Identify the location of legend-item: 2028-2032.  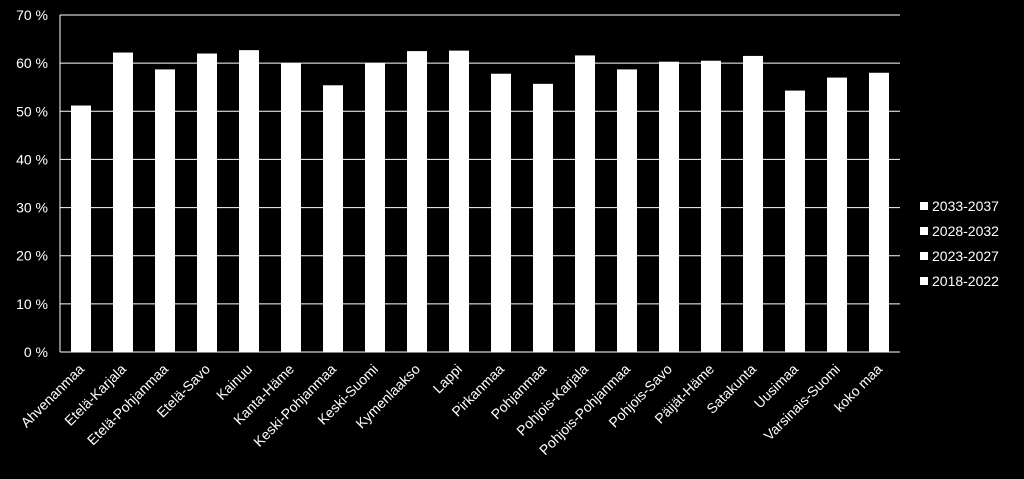
(959, 230).